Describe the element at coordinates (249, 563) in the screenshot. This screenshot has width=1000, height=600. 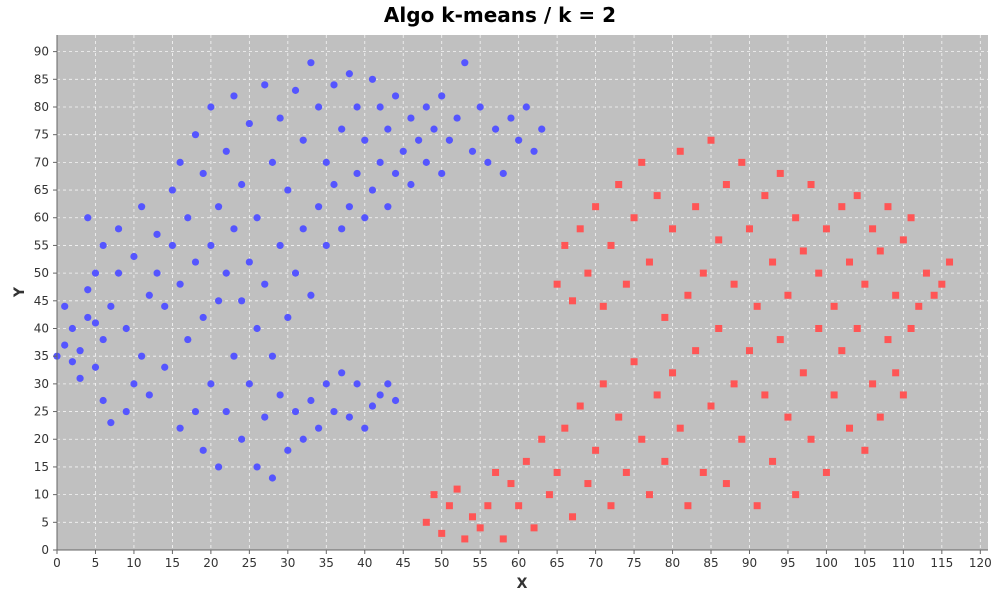
I see `x-tick-label: 25` at that location.